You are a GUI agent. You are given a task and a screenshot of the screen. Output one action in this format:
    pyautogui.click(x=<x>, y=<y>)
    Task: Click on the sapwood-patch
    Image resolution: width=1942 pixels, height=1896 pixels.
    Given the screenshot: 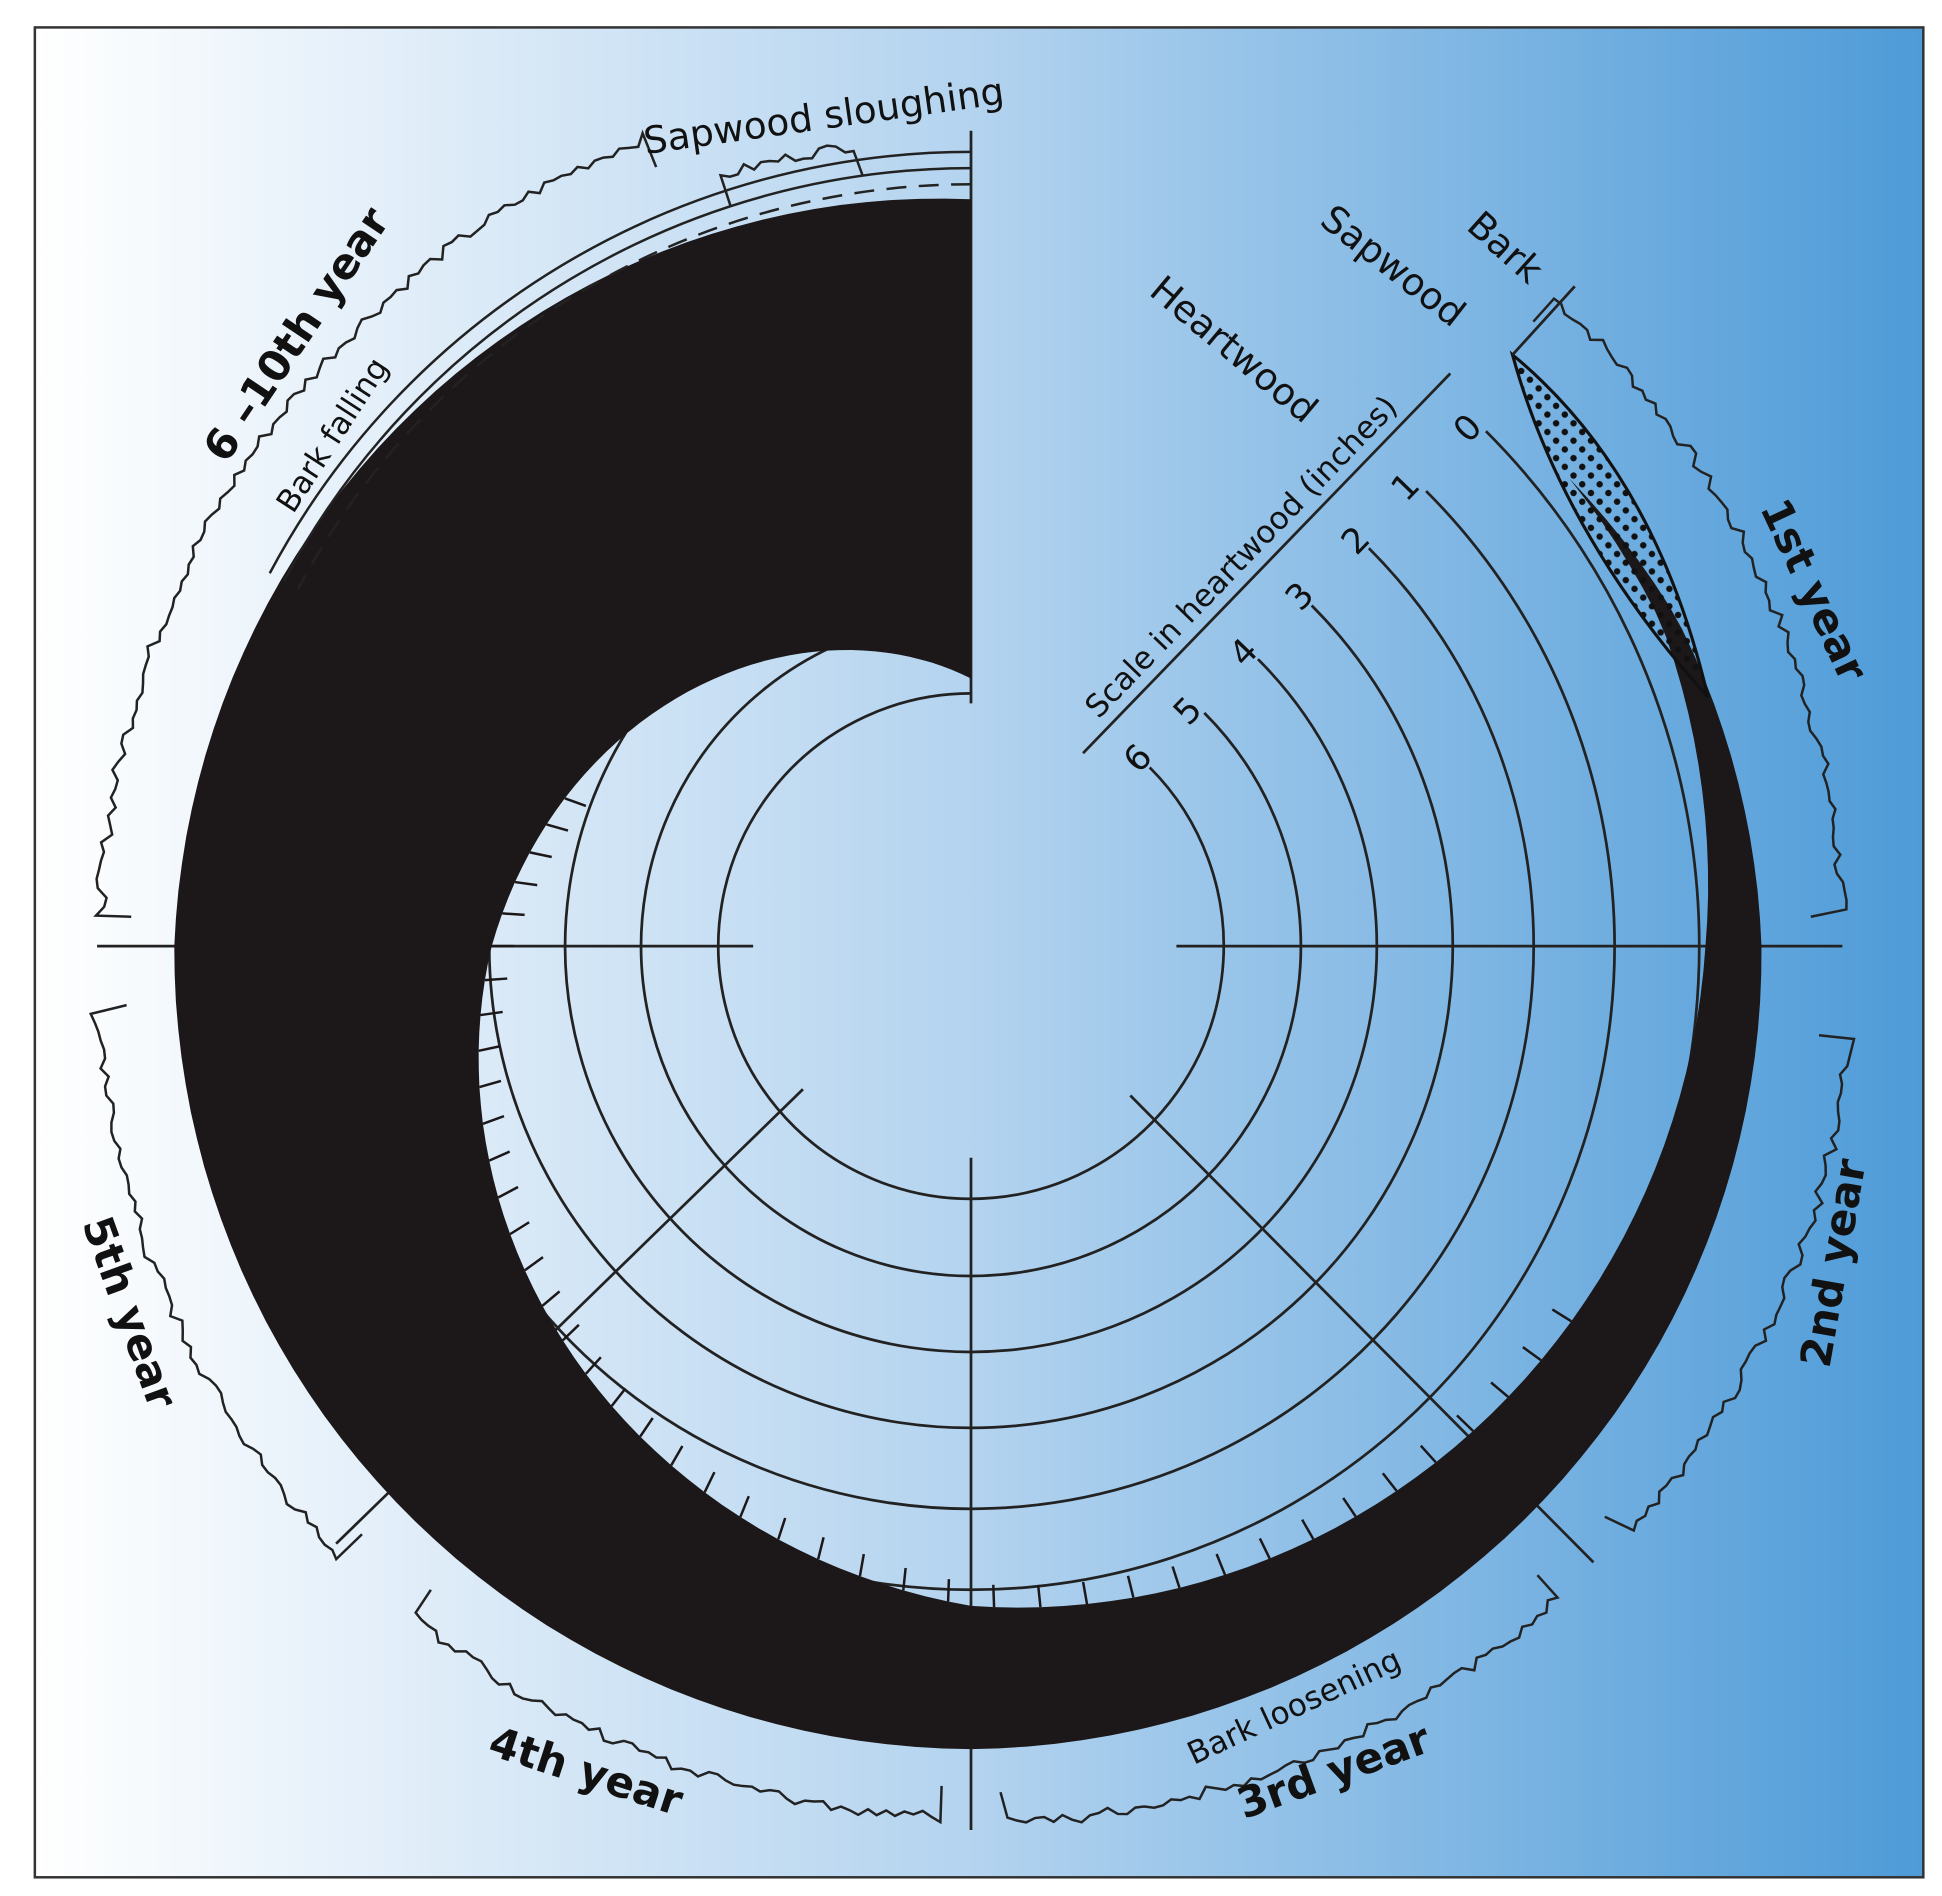 What is the action you would take?
    pyautogui.click(x=1609, y=524)
    